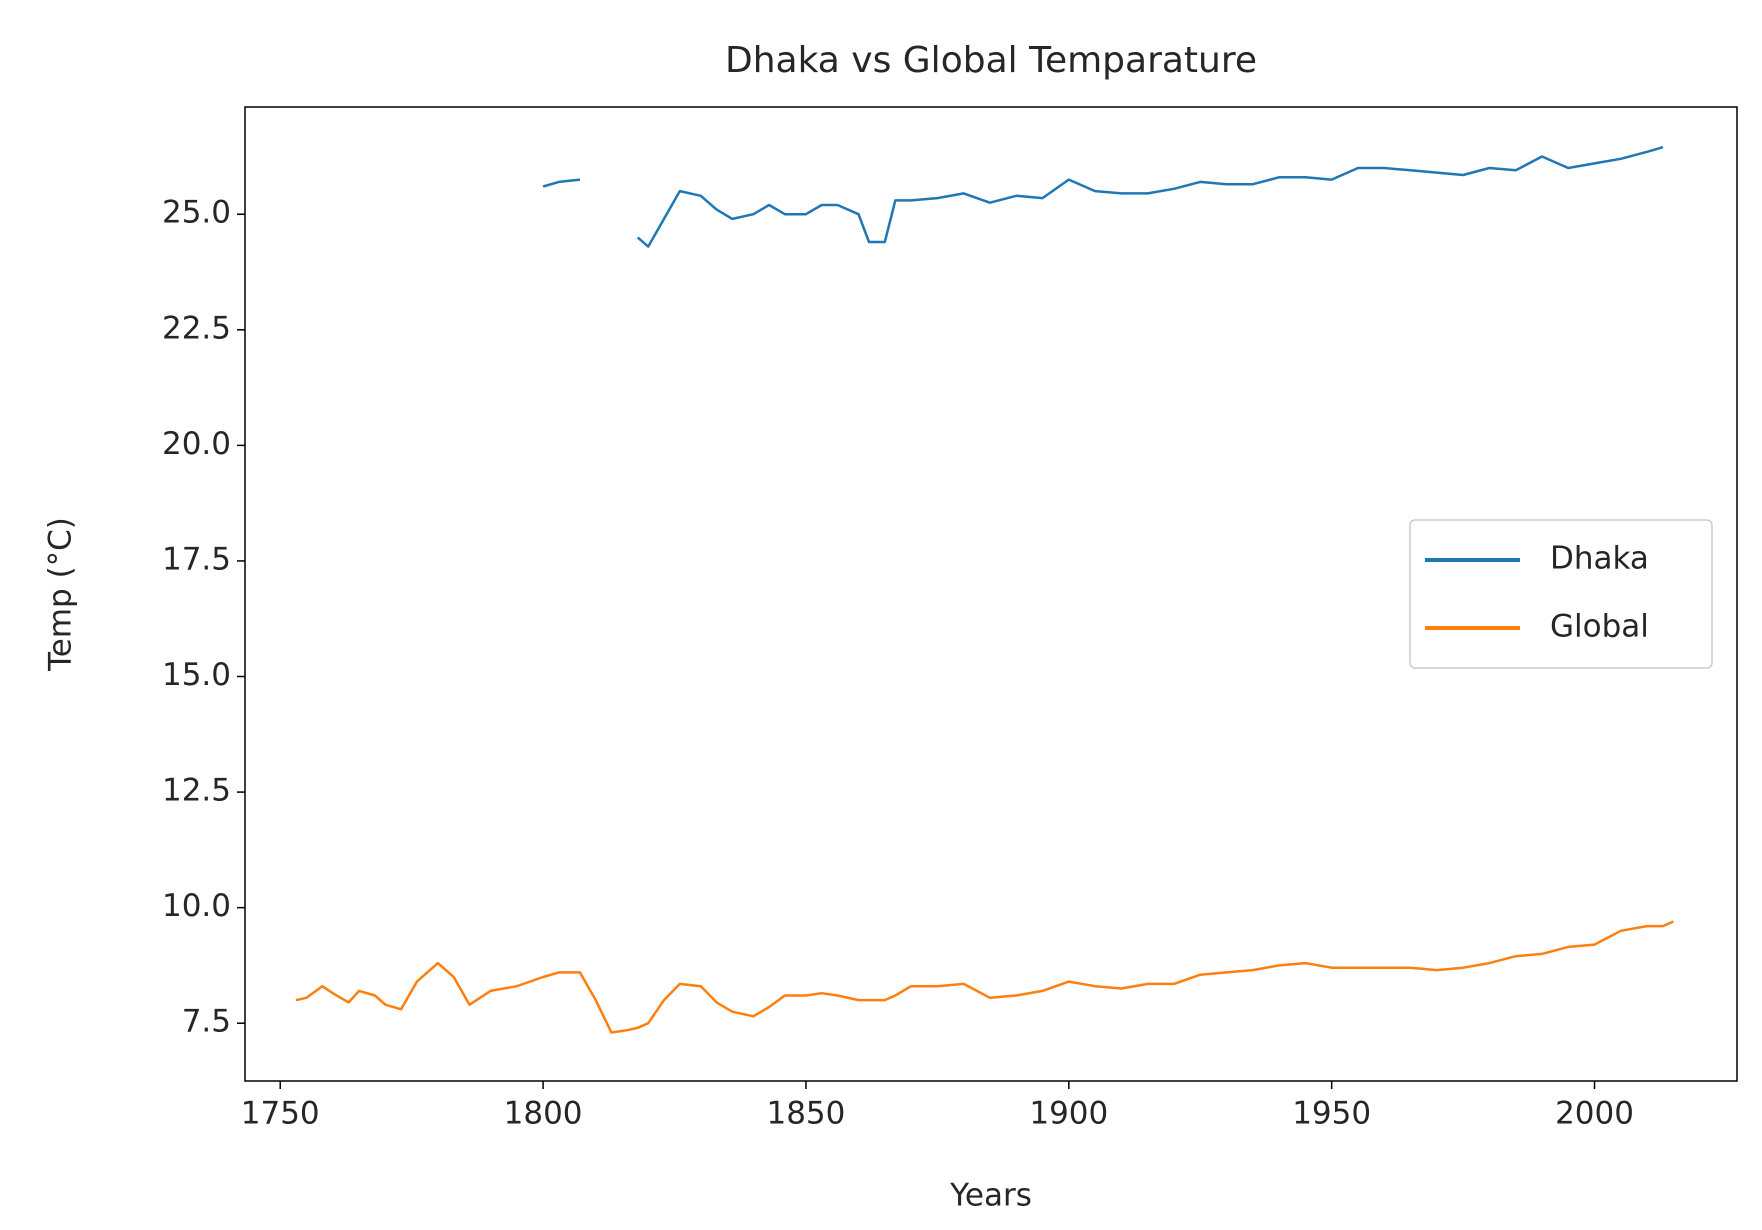 This screenshot has height=1230, width=1762. I want to click on legend-label: Global, so click(1599, 627).